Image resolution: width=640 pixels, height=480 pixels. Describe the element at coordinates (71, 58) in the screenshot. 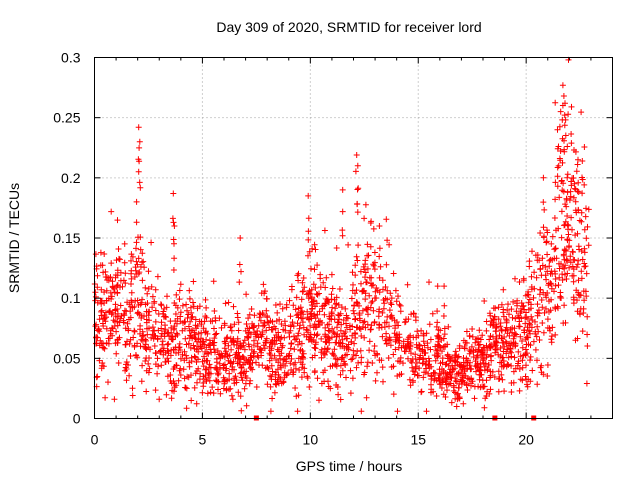

I see `y-tick-label: 0.3` at that location.